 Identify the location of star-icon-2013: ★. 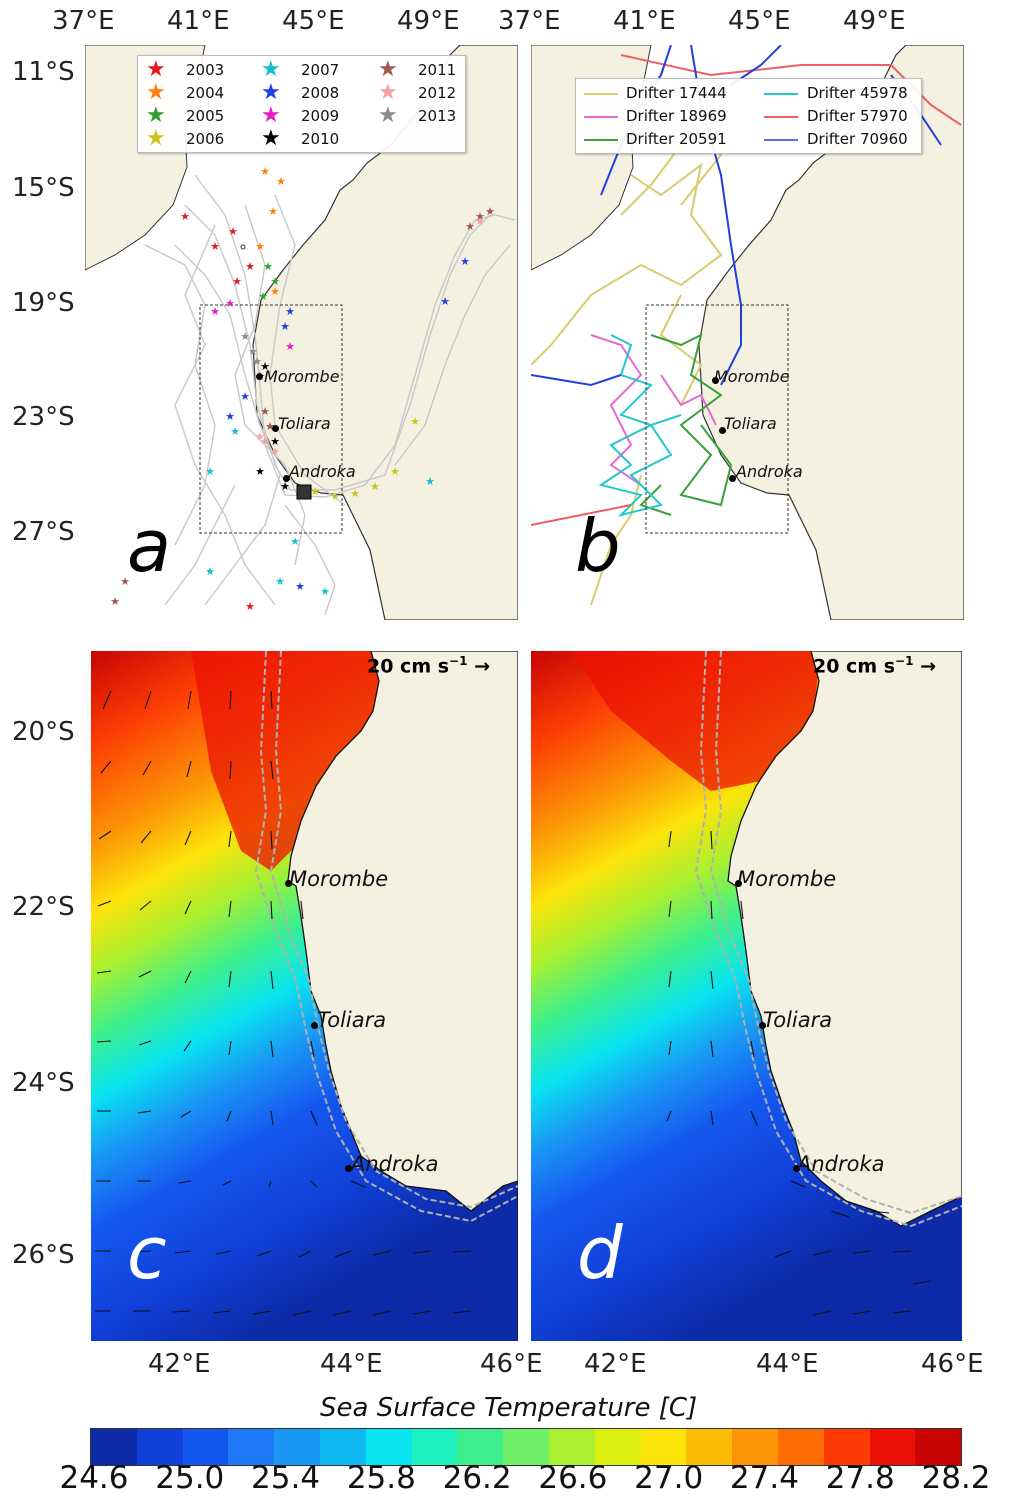
(388, 115).